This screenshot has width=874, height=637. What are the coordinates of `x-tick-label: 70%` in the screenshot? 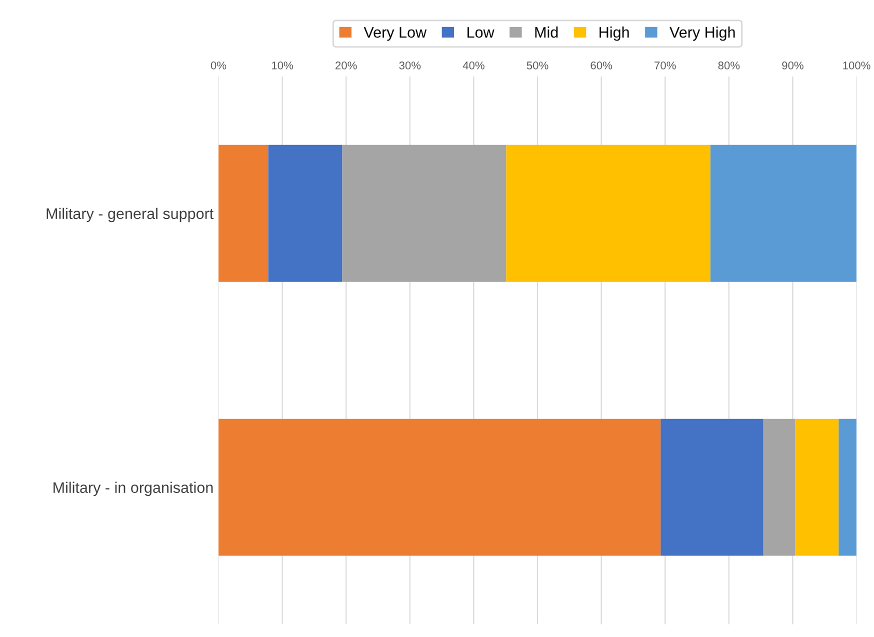 It's located at (665, 66).